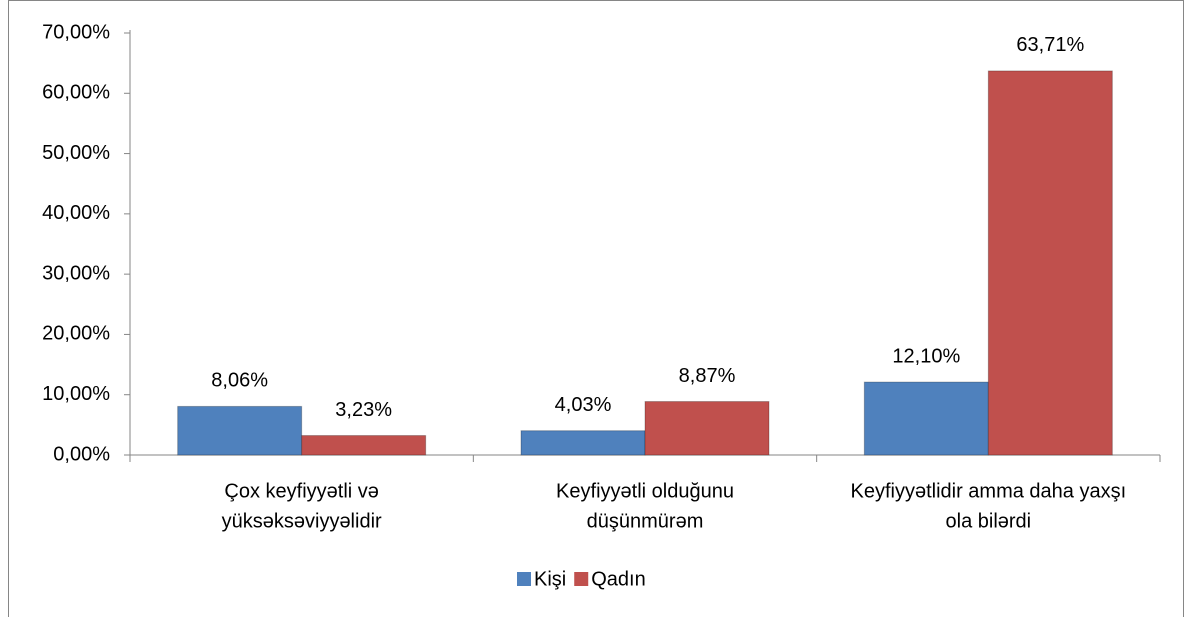 This screenshot has height=617, width=1190. I want to click on value-label: 3,23%, so click(363, 410).